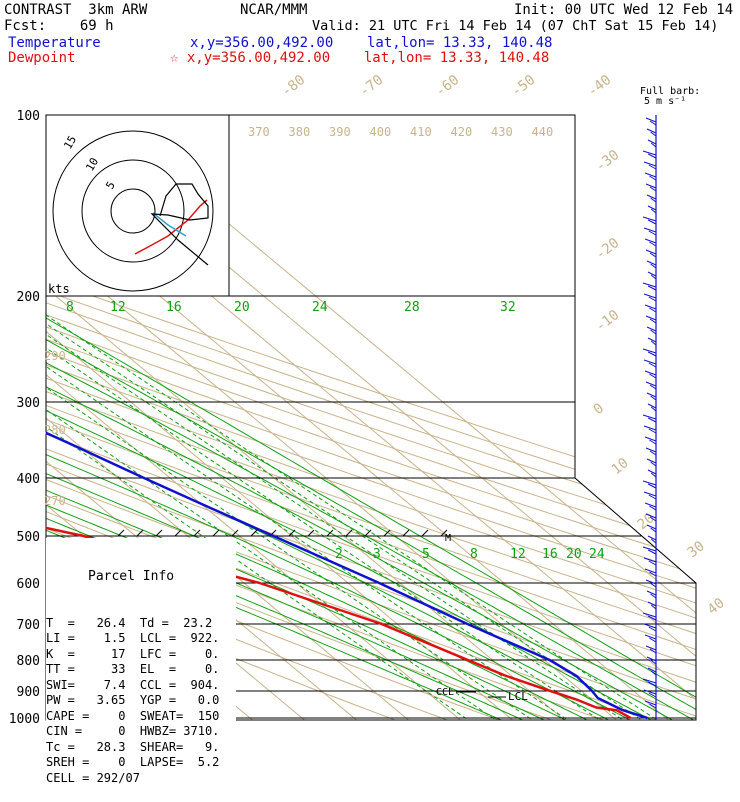  Describe the element at coordinates (28, 661) in the screenshot. I see `pressure-tick-label: 800` at that location.